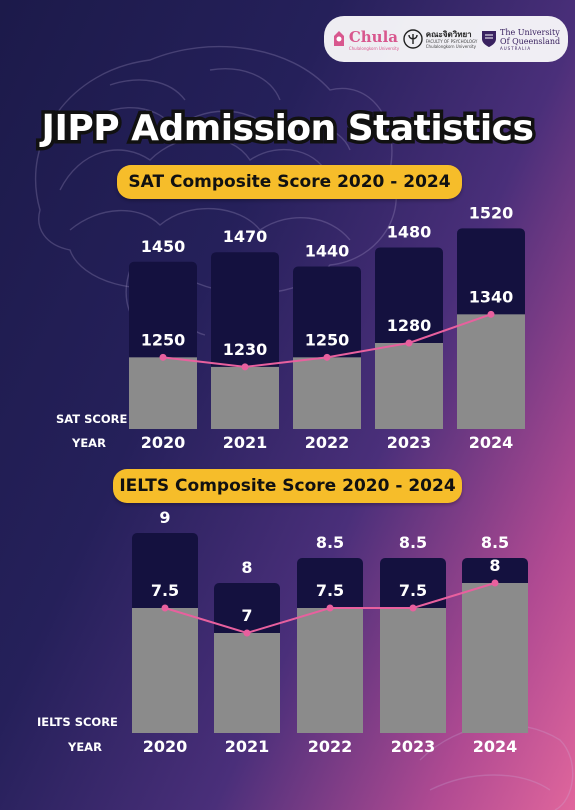  I want to click on psychology-name: คณะจิตวิทยา, so click(448, 34).